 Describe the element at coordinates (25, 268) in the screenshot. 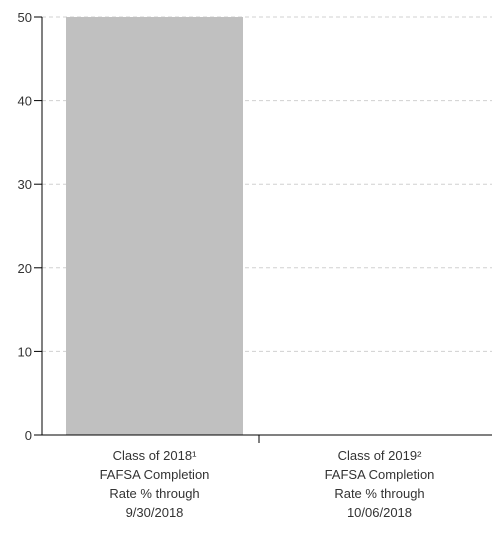

I see `y-tick-label: 20` at that location.